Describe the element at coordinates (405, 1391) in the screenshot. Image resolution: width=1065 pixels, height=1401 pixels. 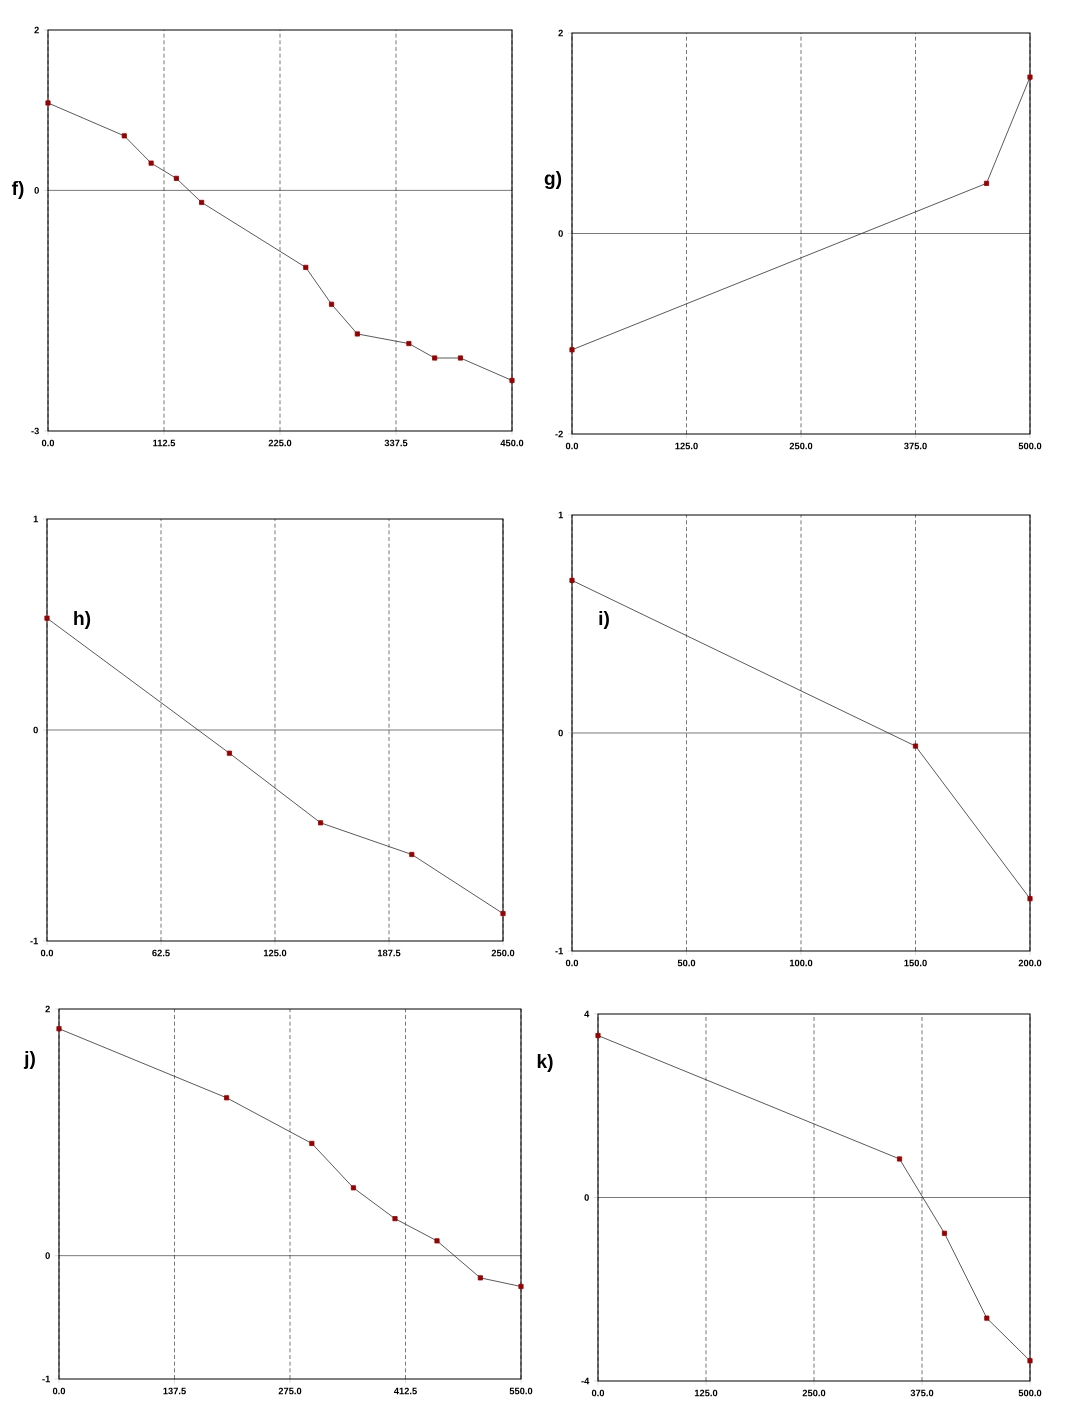
I see `x-tick-label: 412.5` at that location.